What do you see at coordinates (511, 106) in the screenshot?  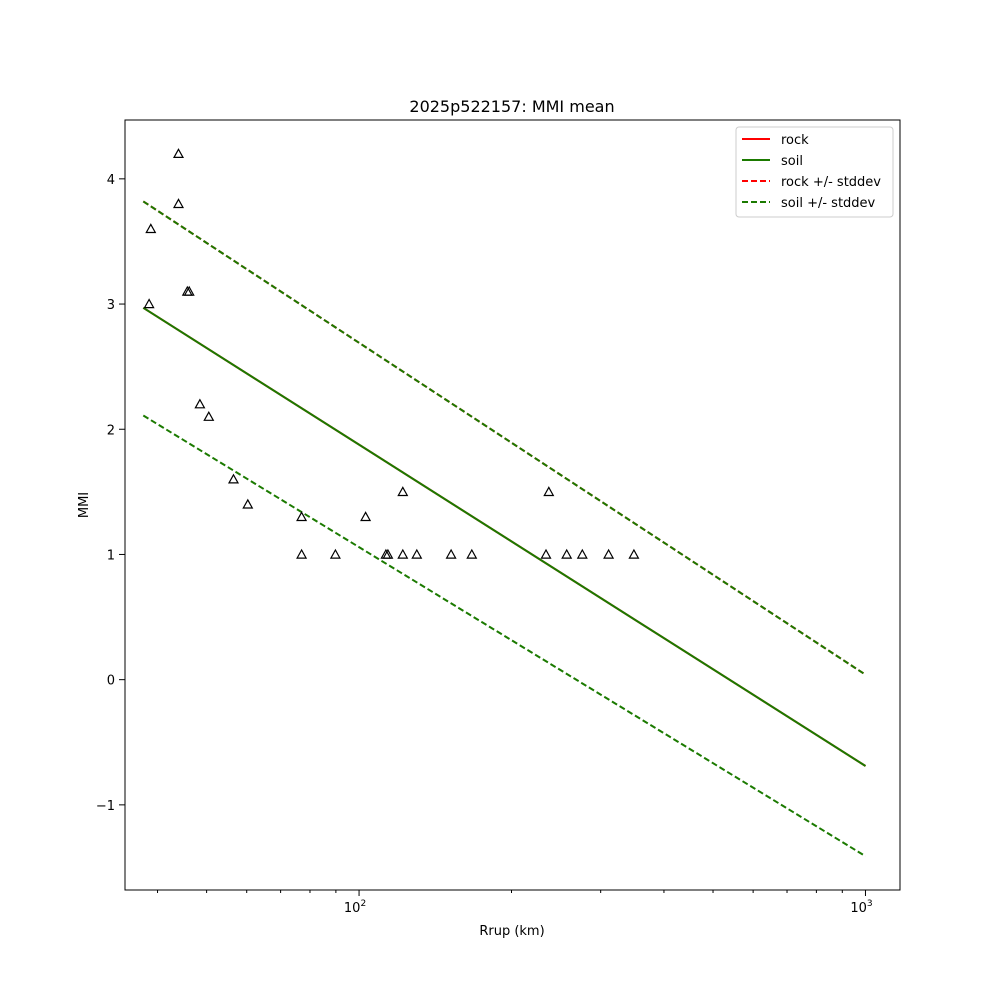 I see `chart-title: 2025p522157: MMI mean` at bounding box center [511, 106].